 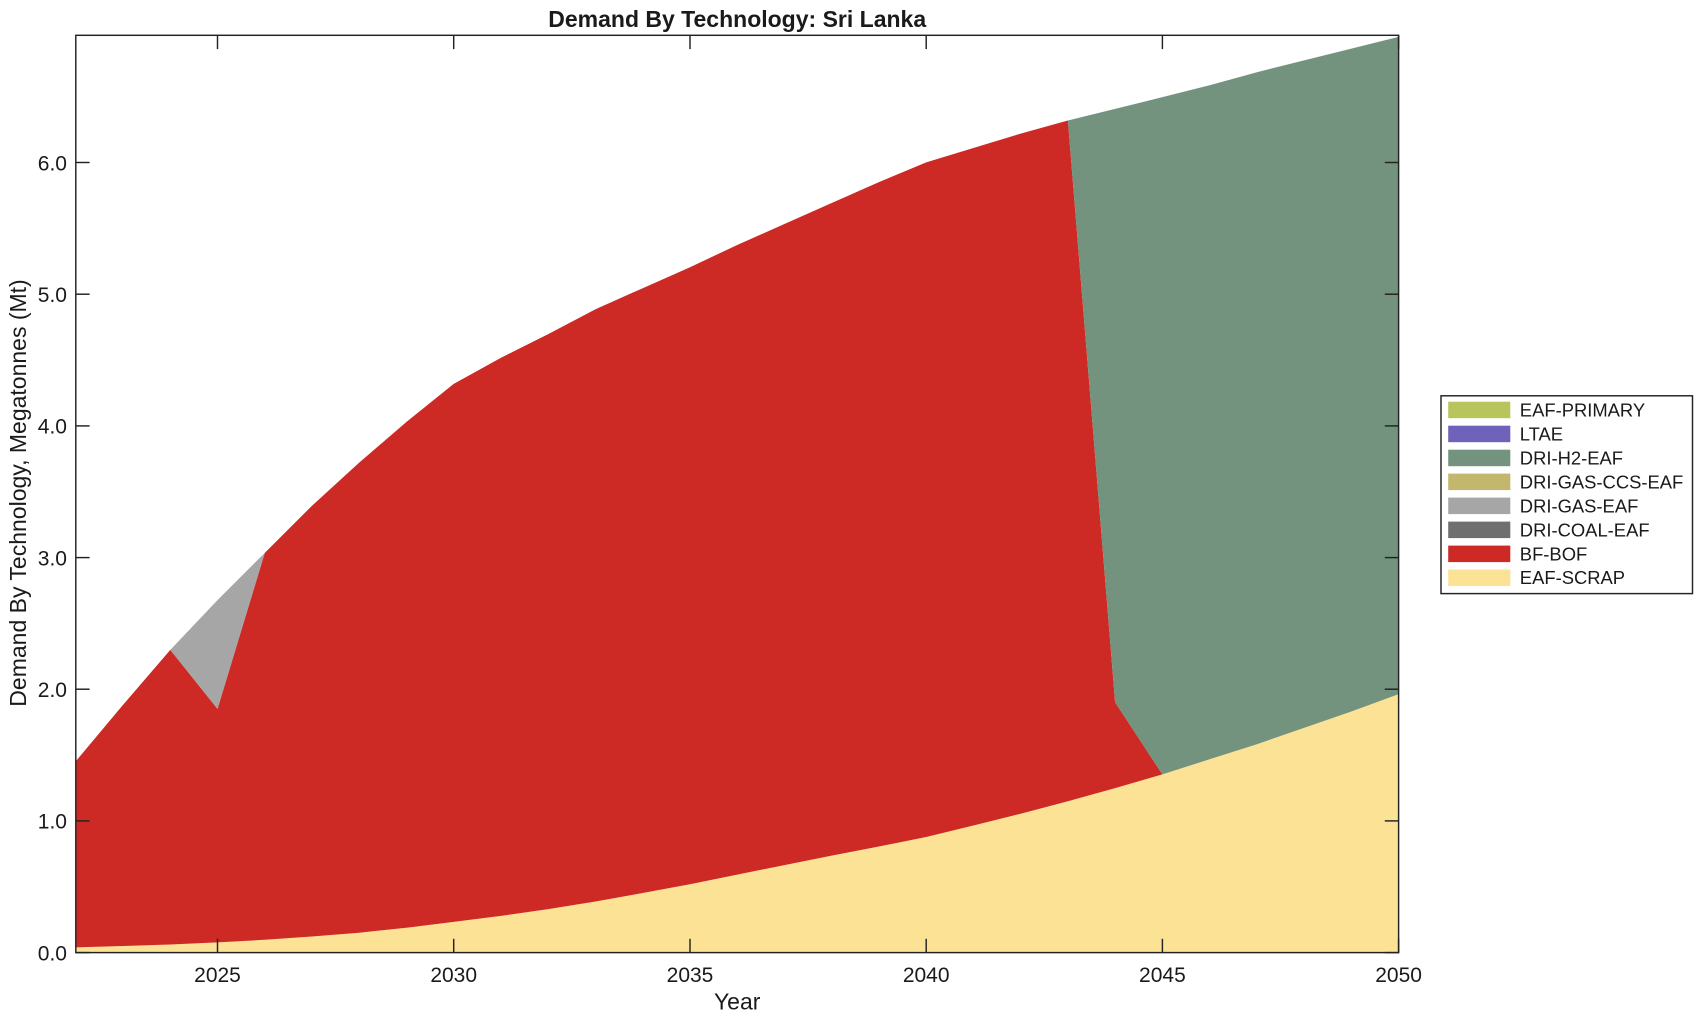 What do you see at coordinates (1572, 577) in the screenshot?
I see `svg-text: EAF-SCRAP` at bounding box center [1572, 577].